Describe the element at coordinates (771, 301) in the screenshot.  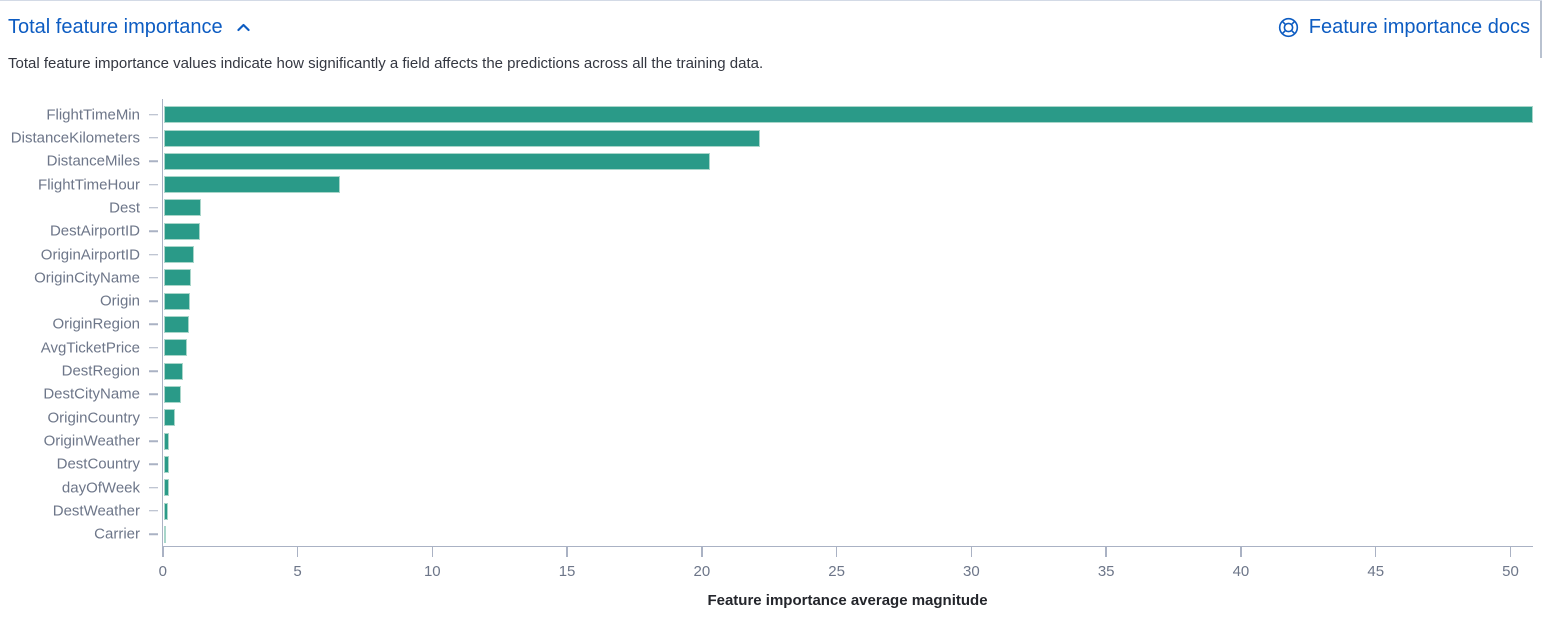
I see `chart-row: Origin` at that location.